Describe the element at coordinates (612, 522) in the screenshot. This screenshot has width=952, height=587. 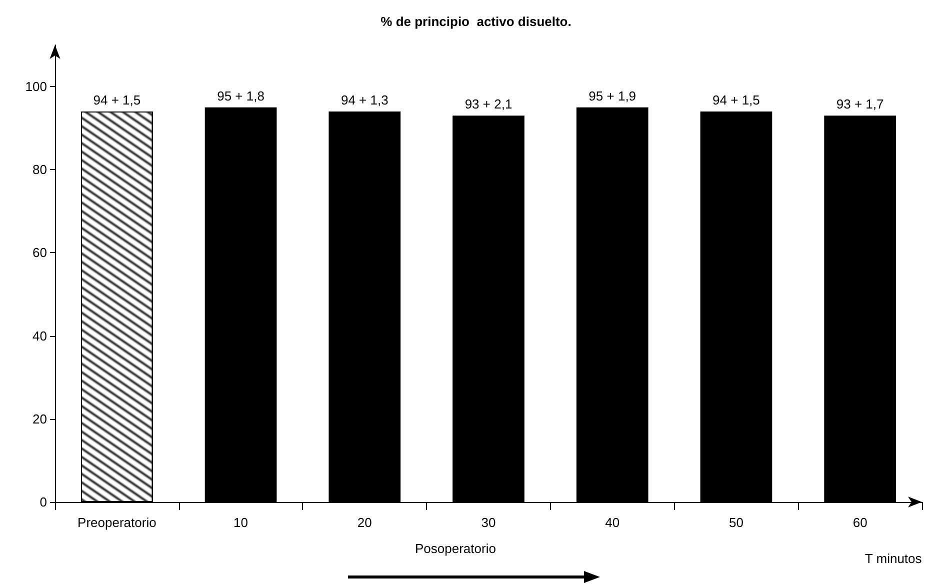
I see `x-tick-label: 40` at that location.